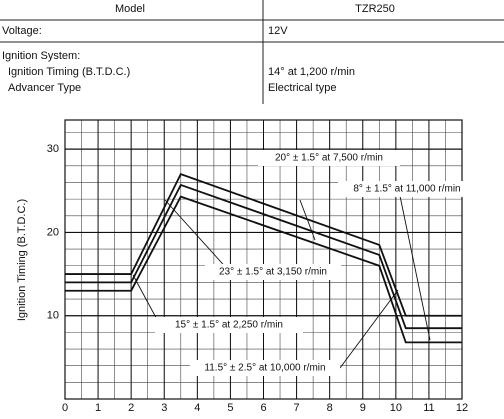  Describe the element at coordinates (363, 408) in the screenshot. I see `x-tick-label: 9` at that location.